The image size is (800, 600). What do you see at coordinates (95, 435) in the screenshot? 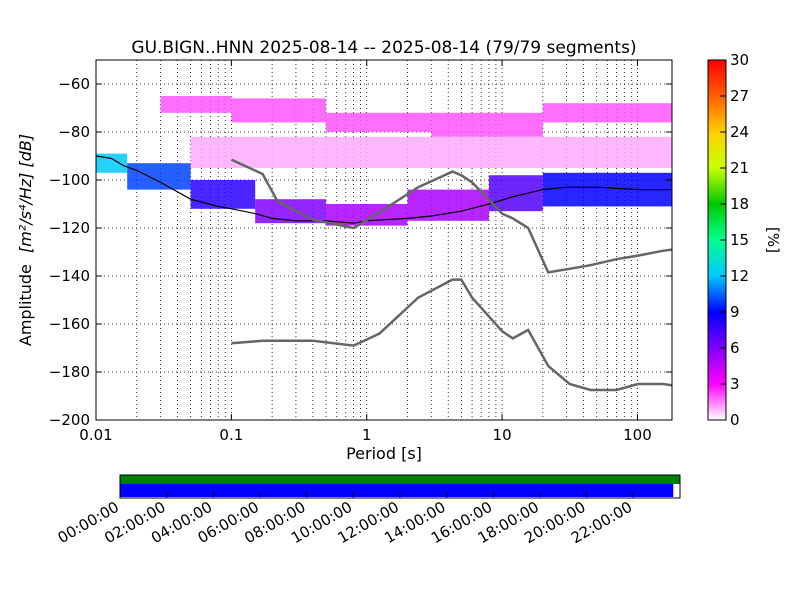
I see `x-tick-label: 0.01` at bounding box center [95, 435].